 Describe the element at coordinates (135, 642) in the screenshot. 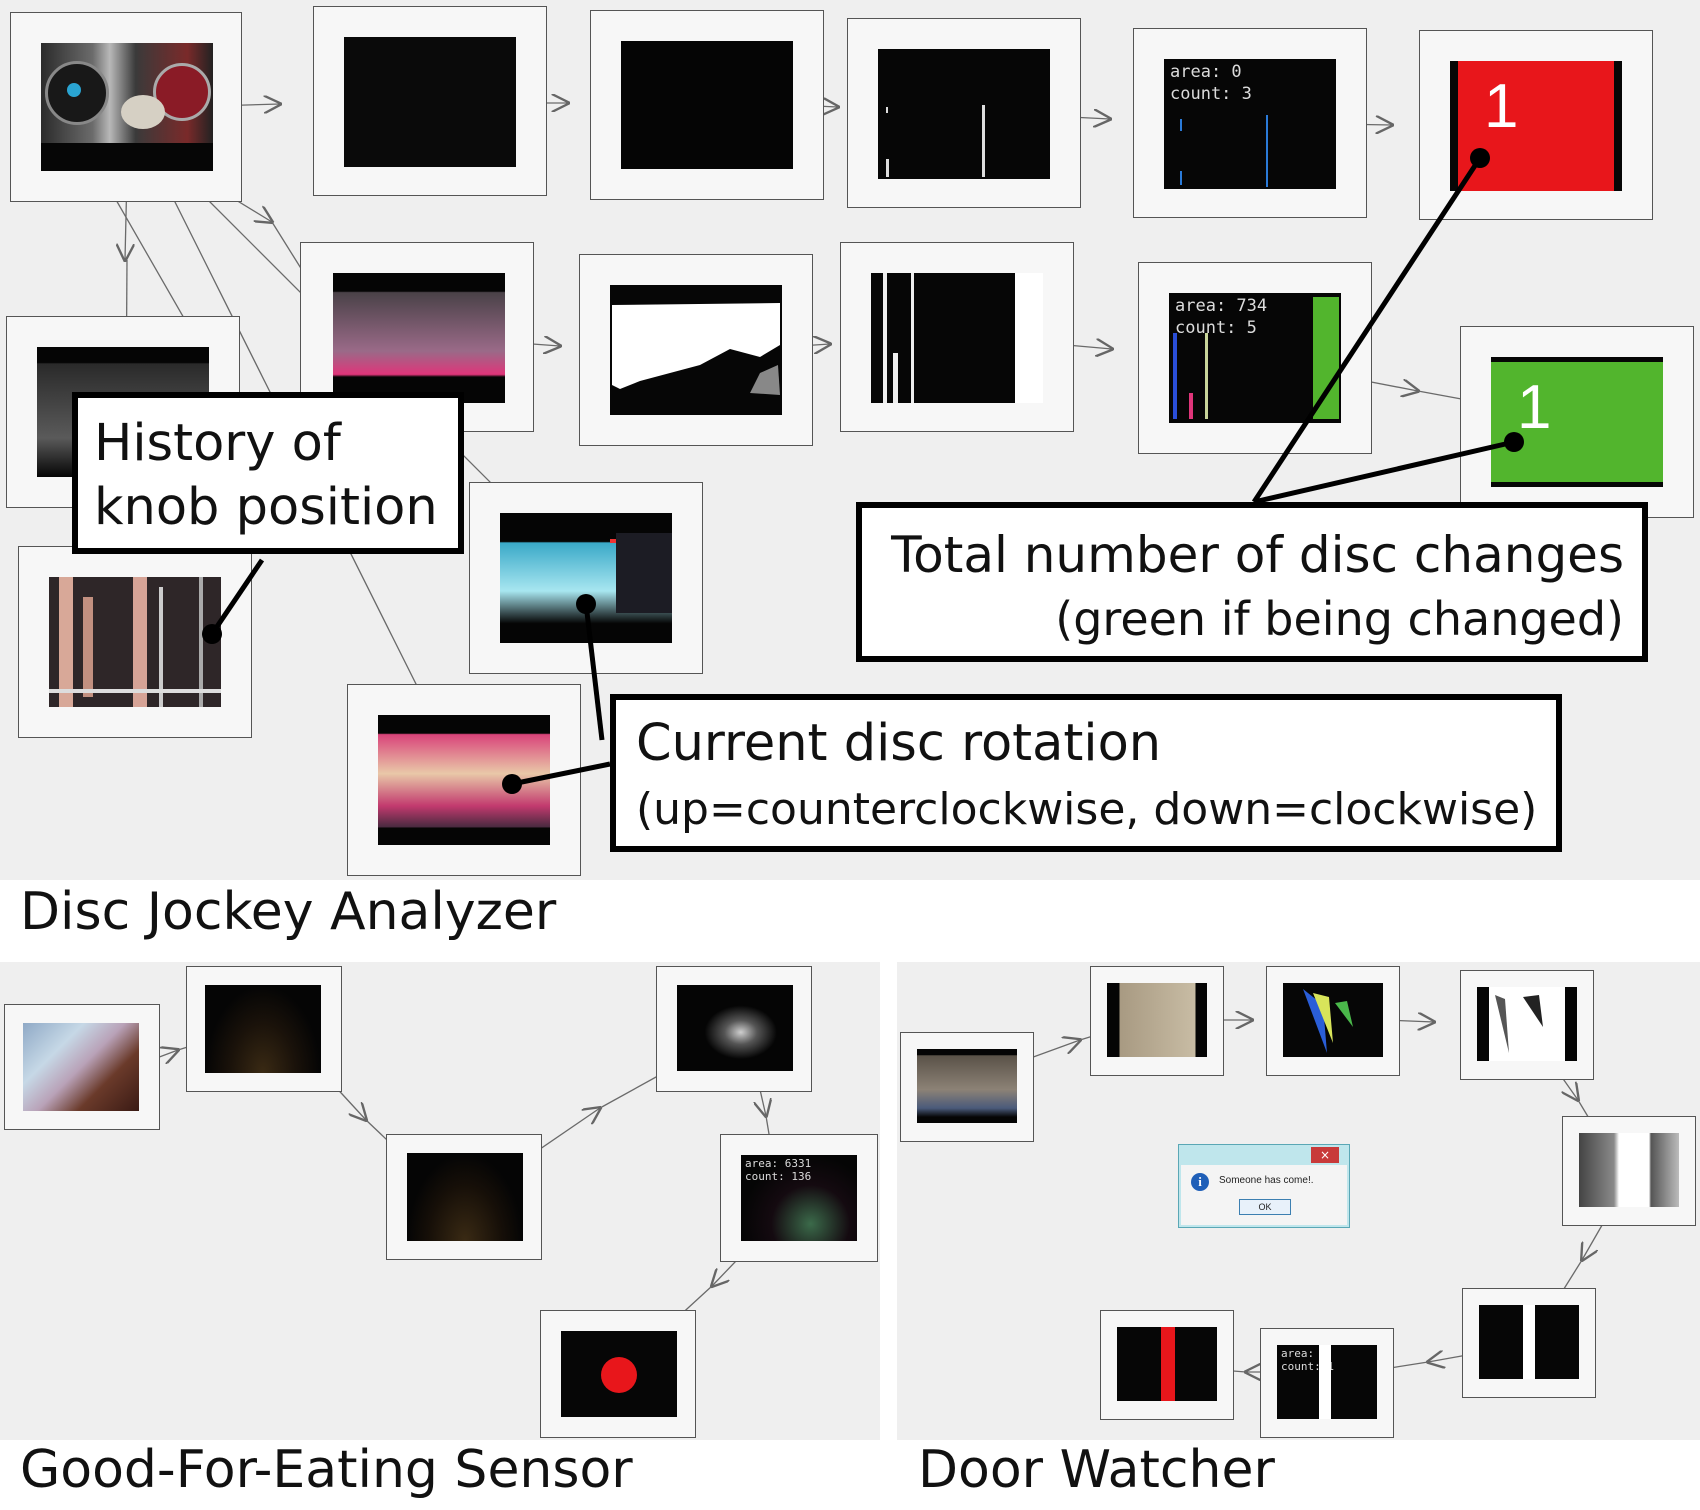

I see `knob-history-image` at that location.